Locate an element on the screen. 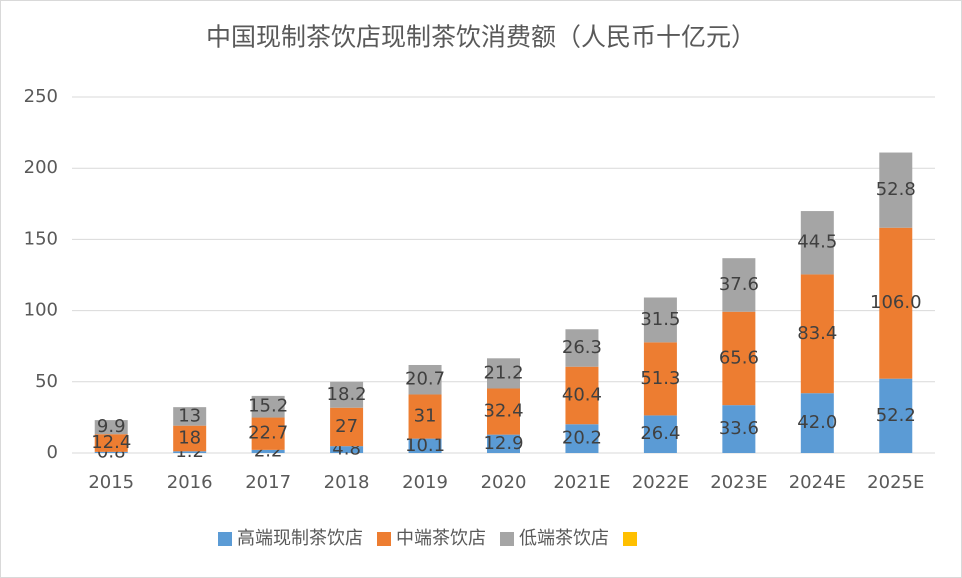  chart-title: 中国现制茶饮店现制茶饮消费额（人民币十亿元） is located at coordinates (481, 37).